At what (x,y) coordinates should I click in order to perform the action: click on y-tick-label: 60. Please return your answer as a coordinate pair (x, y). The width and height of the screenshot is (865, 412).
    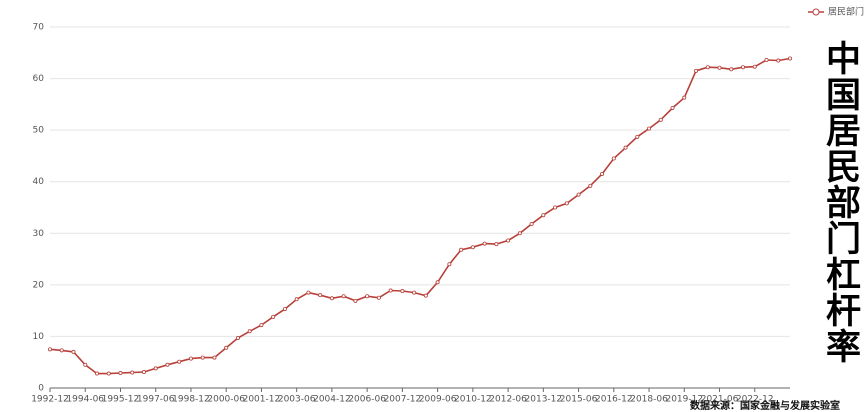
    Looking at the image, I should click on (39, 79).